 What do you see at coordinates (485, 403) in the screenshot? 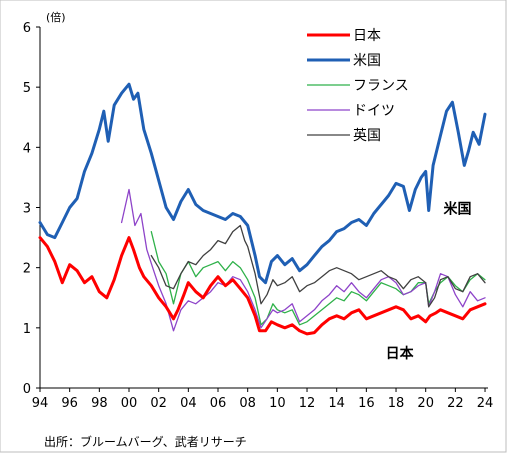
I see `x-tick-label: 24` at bounding box center [485, 403].